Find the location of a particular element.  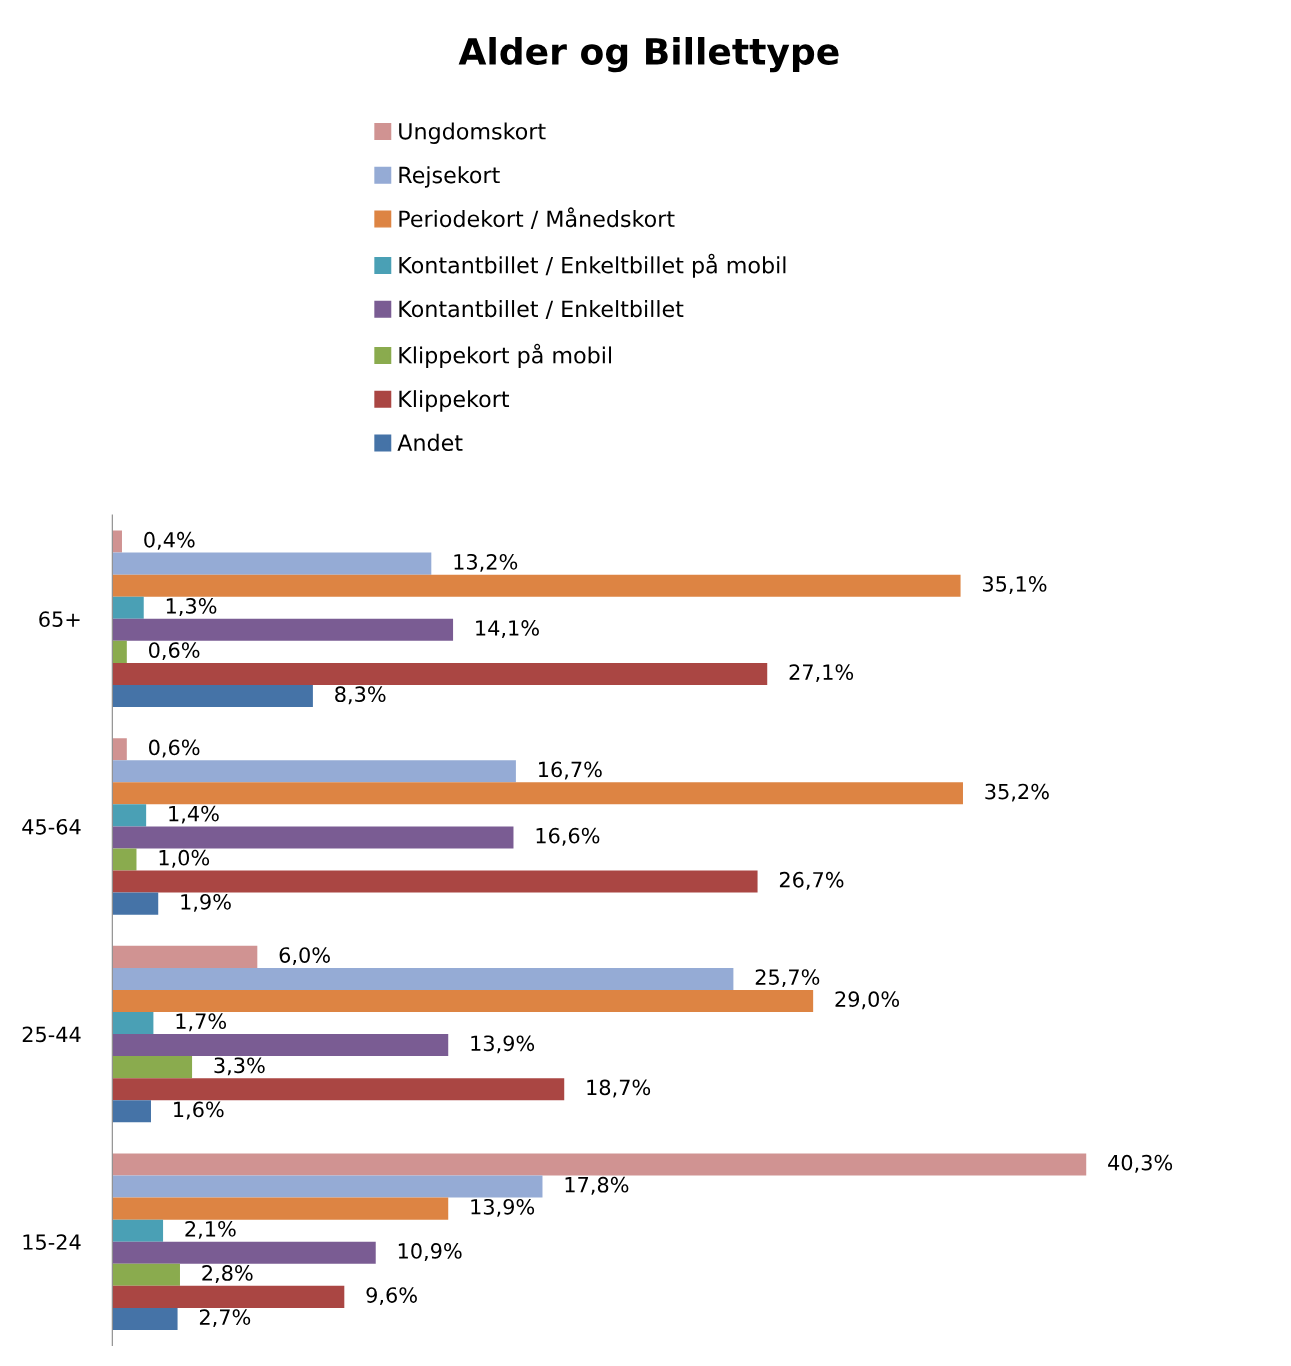

legend-label: Periodekort / Månedskort is located at coordinates (537, 218).